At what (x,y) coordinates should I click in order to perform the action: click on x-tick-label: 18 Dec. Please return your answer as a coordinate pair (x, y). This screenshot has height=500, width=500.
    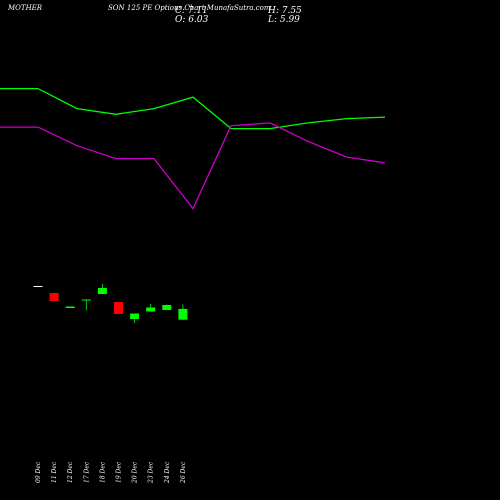
    Looking at the image, I should click on (102, 472).